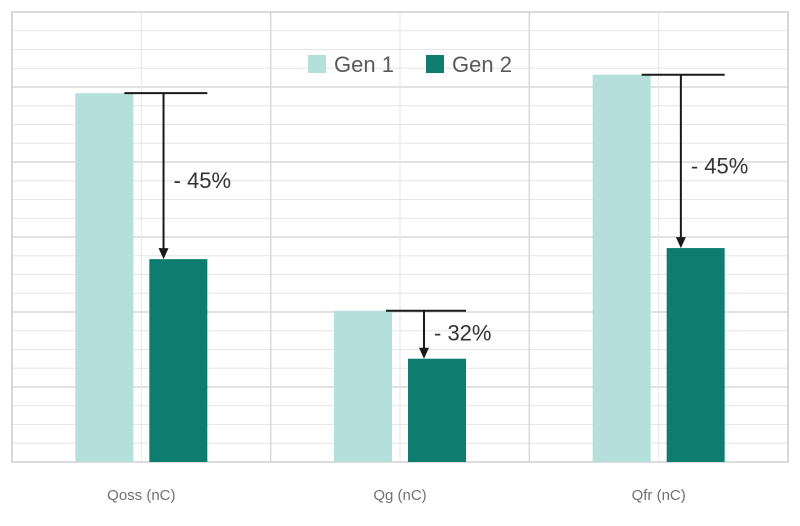 The width and height of the screenshot is (800, 526). What do you see at coordinates (141, 495) in the screenshot?
I see `category-label: Qoss (nC)` at bounding box center [141, 495].